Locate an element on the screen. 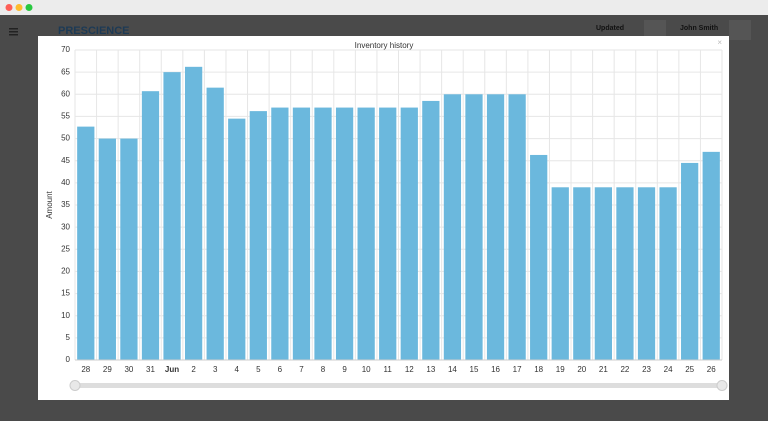 The width and height of the screenshot is (768, 421). x-tick-label: 16 is located at coordinates (495, 369).